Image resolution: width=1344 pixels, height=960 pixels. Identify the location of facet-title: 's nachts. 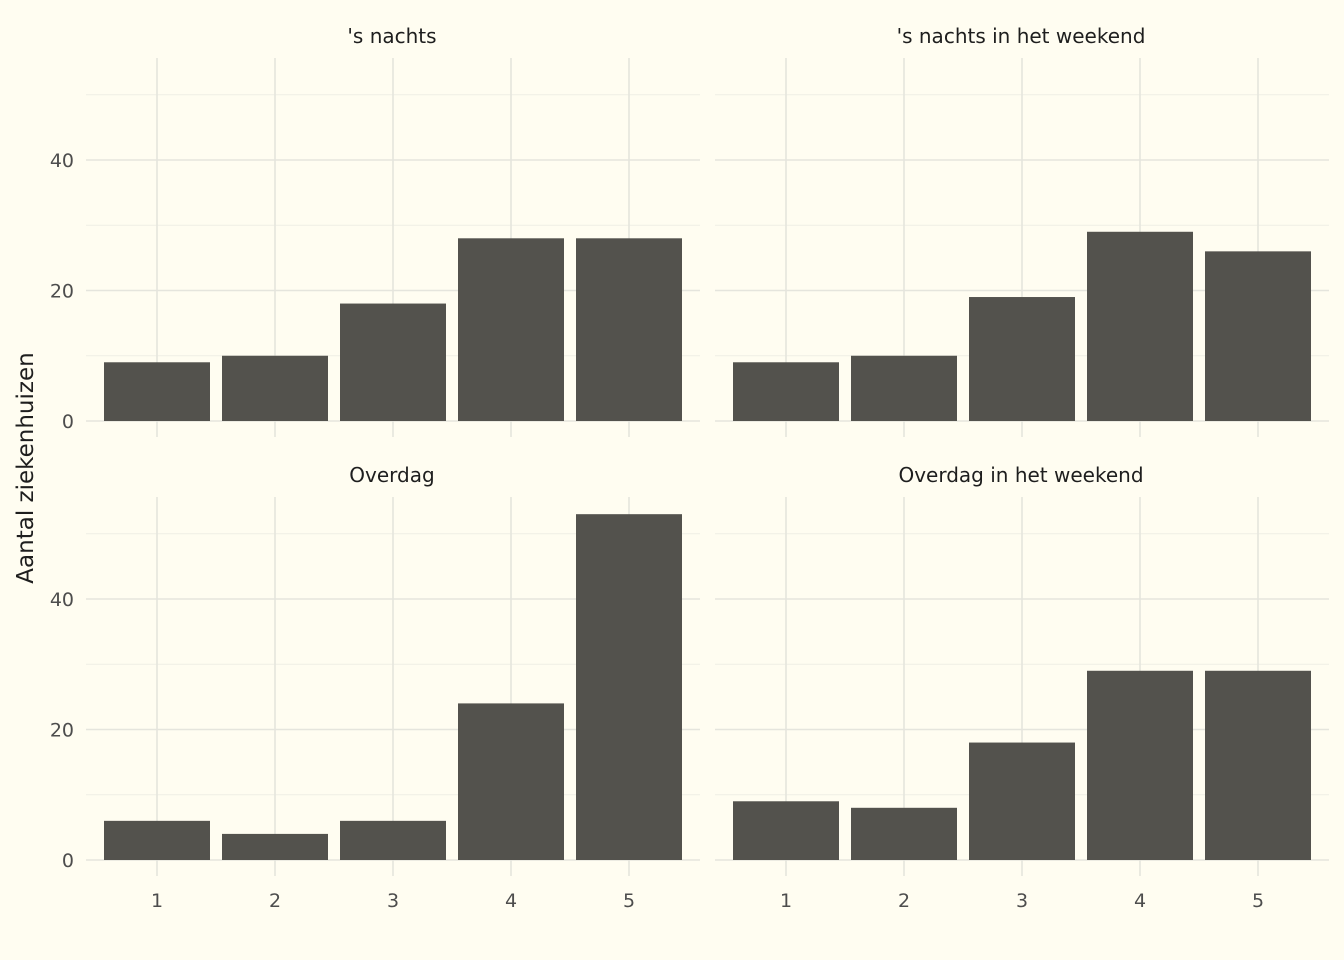
(391, 36).